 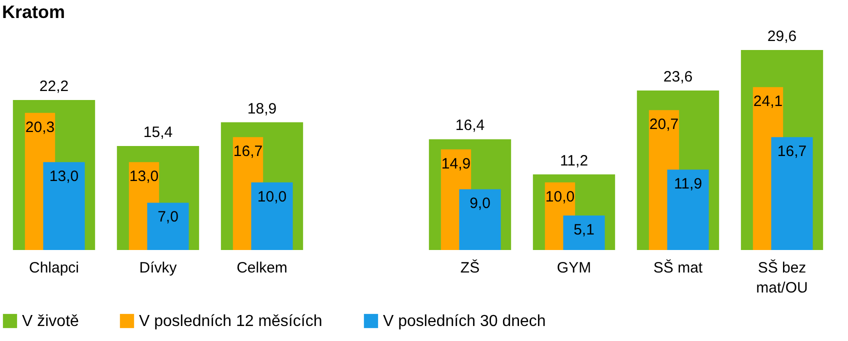 I want to click on x-tick-label: GYM, so click(x=574, y=268).